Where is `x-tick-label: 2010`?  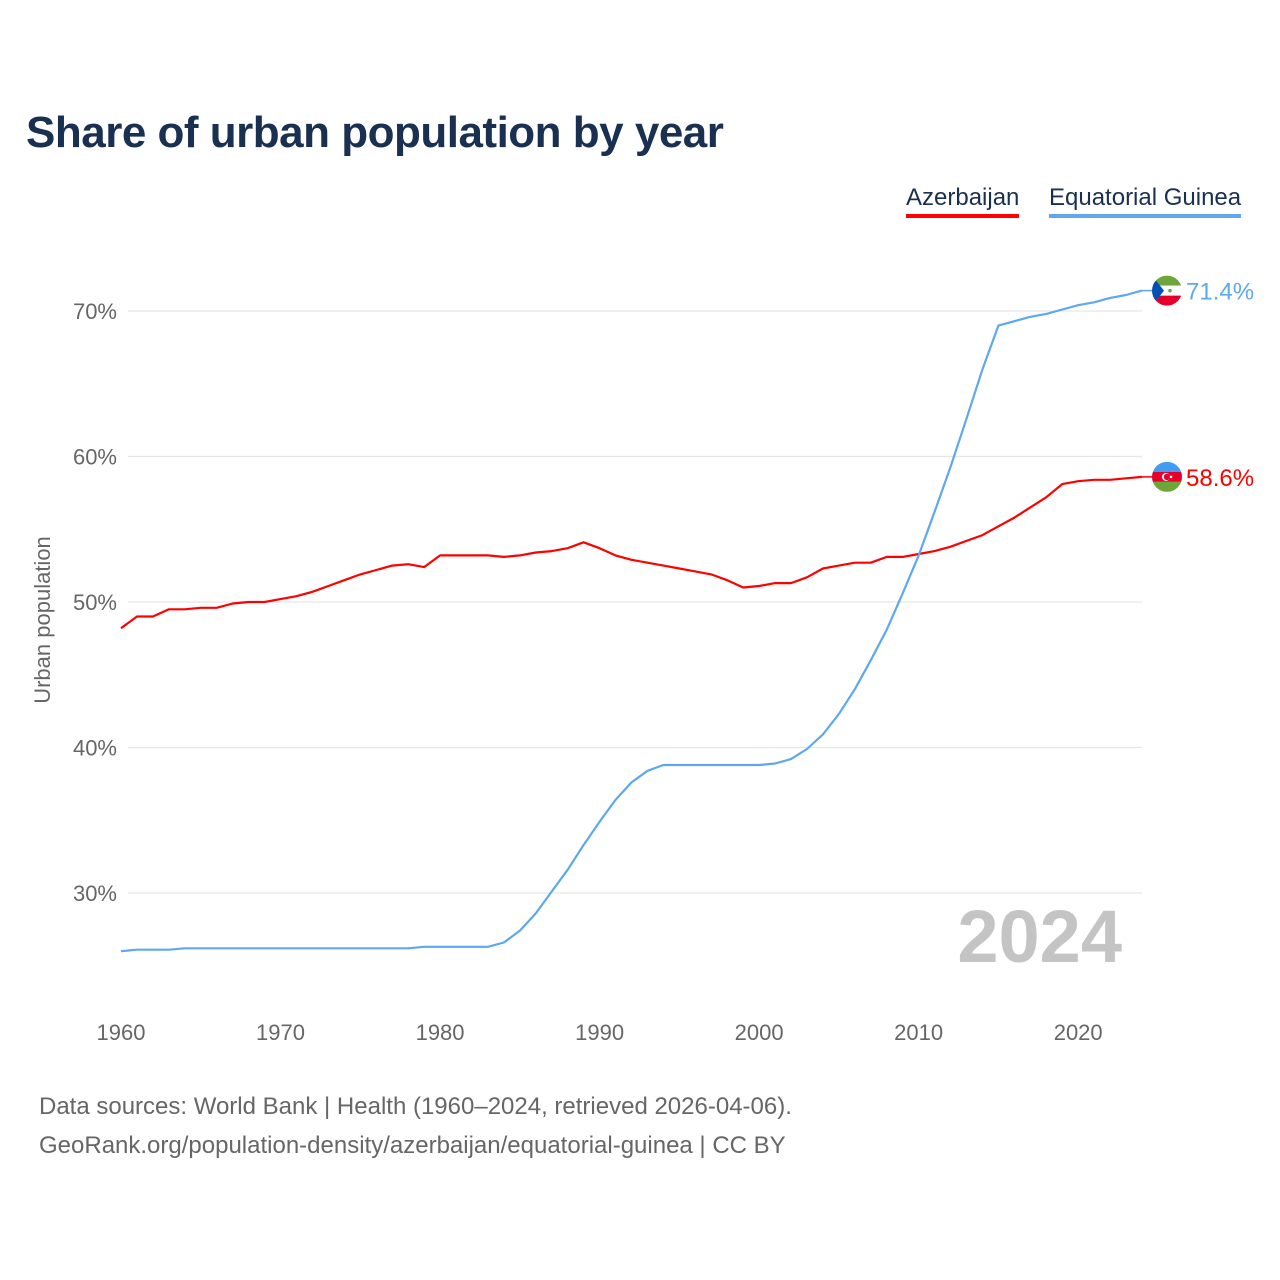
x-tick-label: 2010 is located at coordinates (918, 1032).